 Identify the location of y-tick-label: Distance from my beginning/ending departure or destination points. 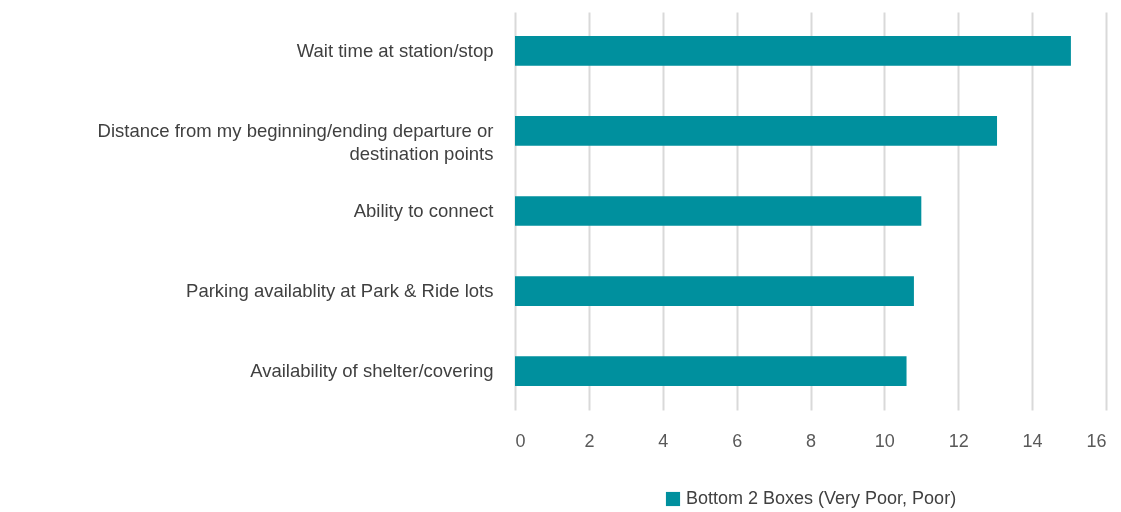
(295, 141).